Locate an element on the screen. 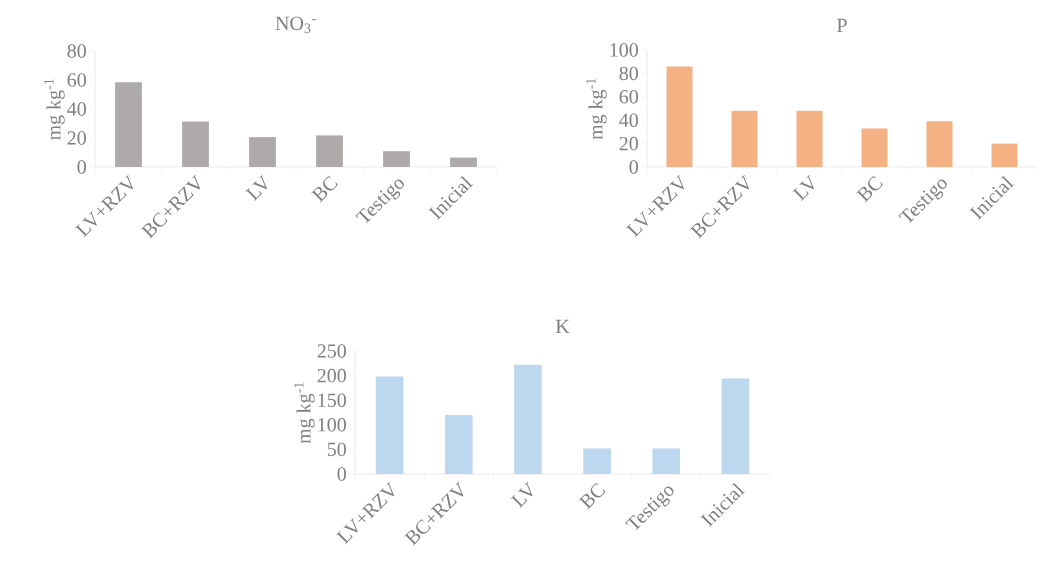 Image resolution: width=1041 pixels, height=568 pixels. y-tick-label: 150 is located at coordinates (332, 400).